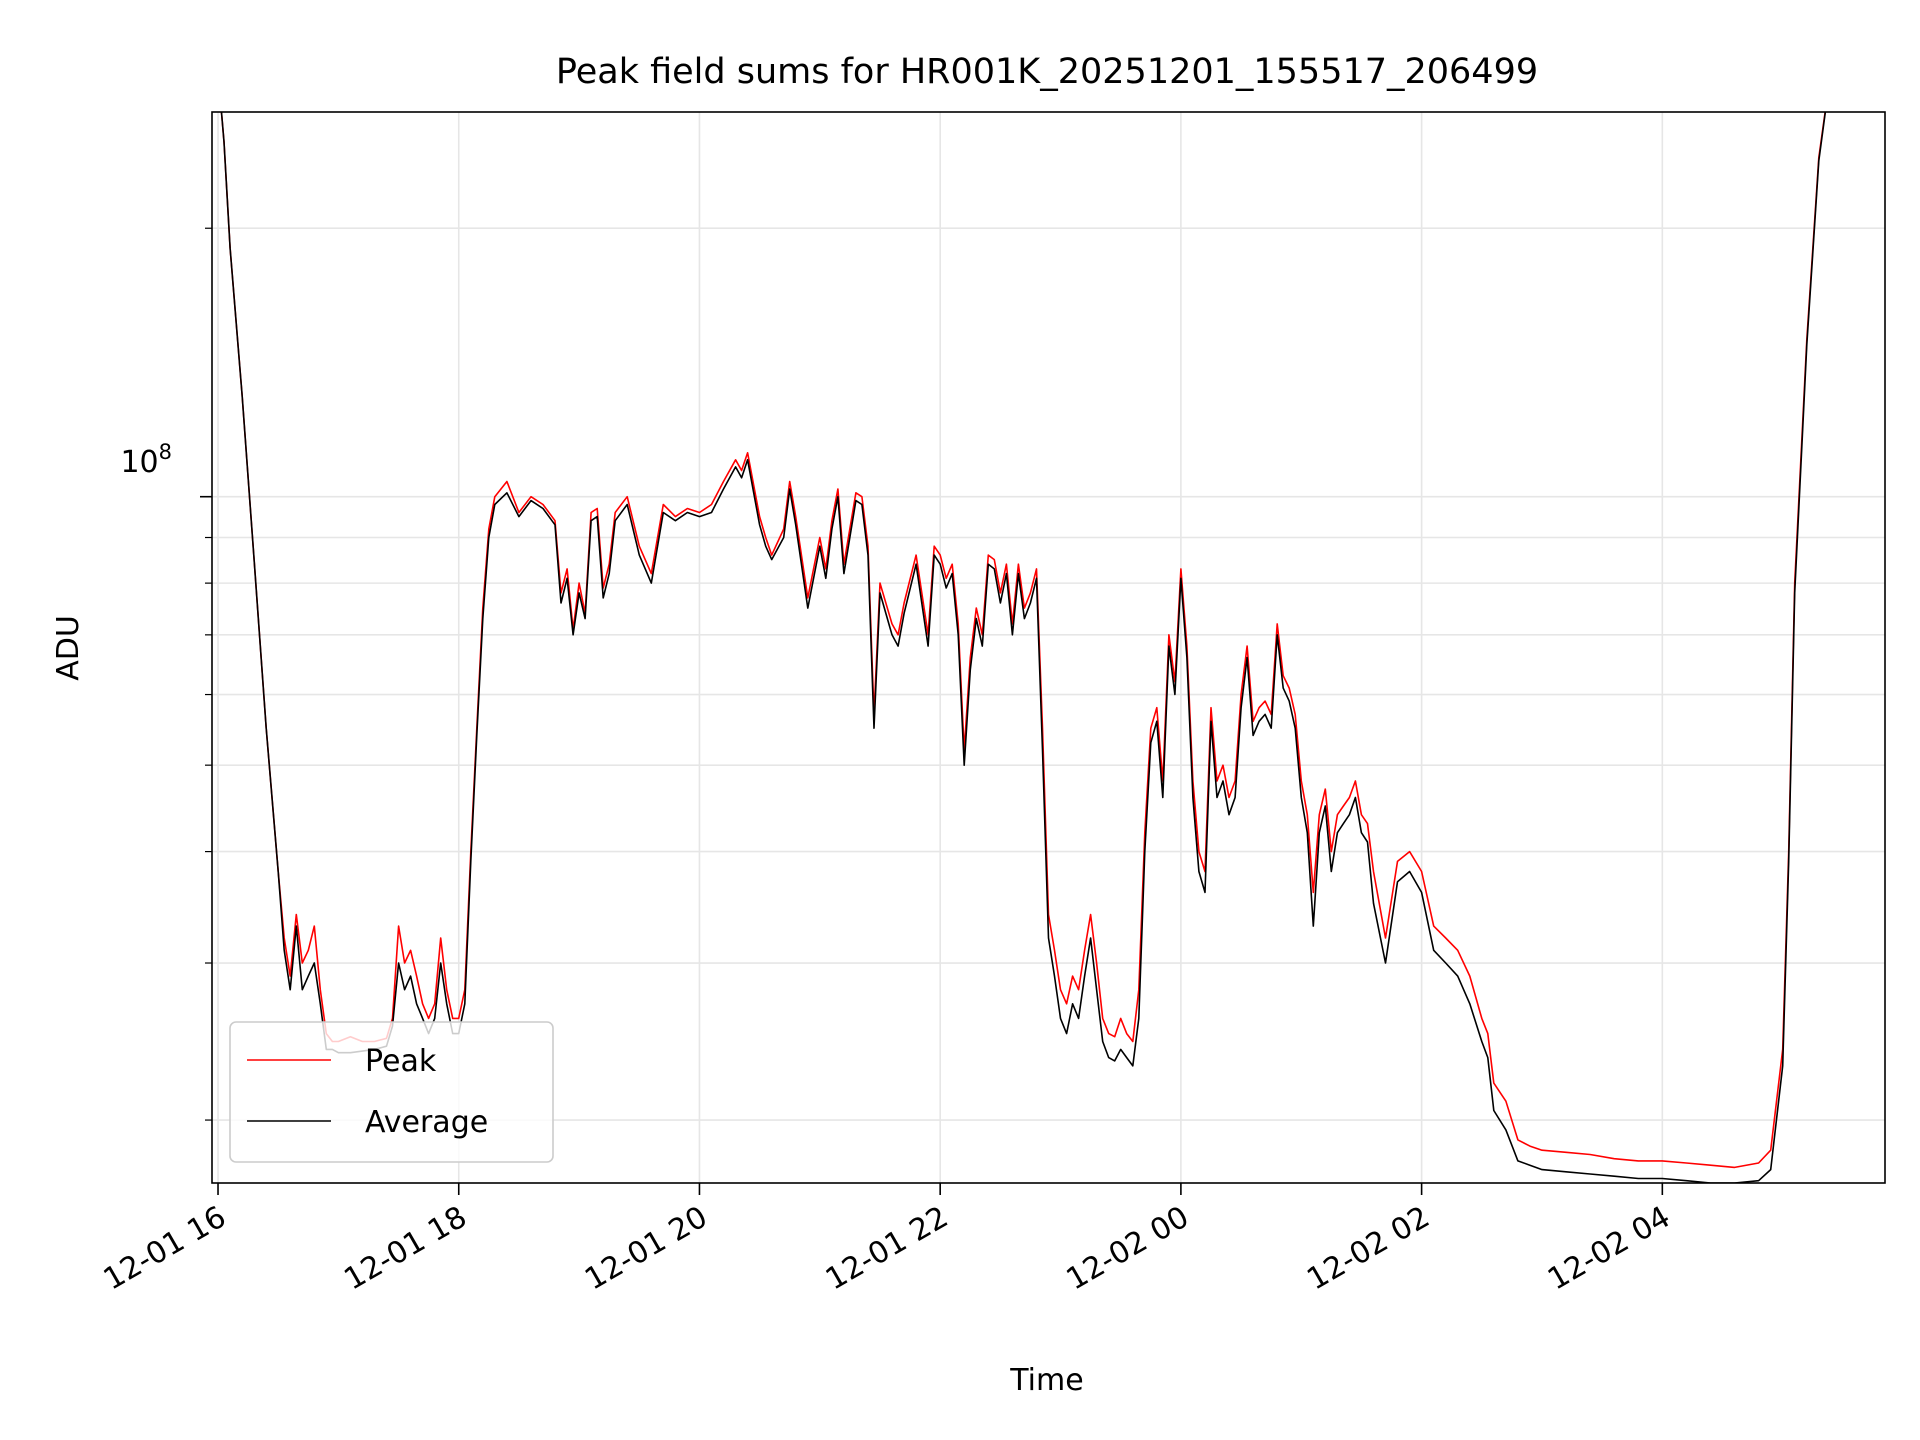  What do you see at coordinates (426, 1122) in the screenshot?
I see `legend-average-label: Average` at bounding box center [426, 1122].